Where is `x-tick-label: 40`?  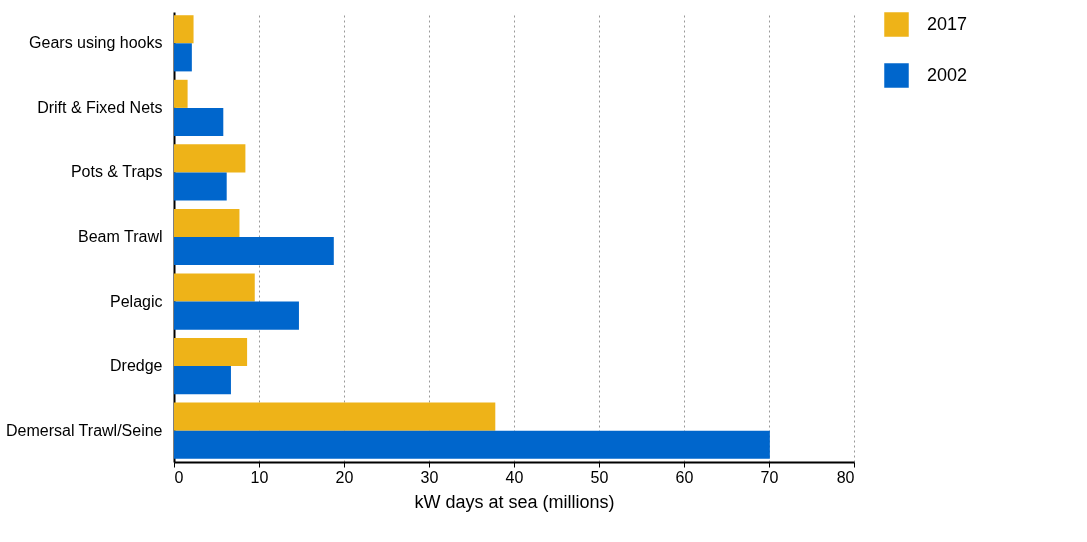 x-tick-label: 40 is located at coordinates (514, 477).